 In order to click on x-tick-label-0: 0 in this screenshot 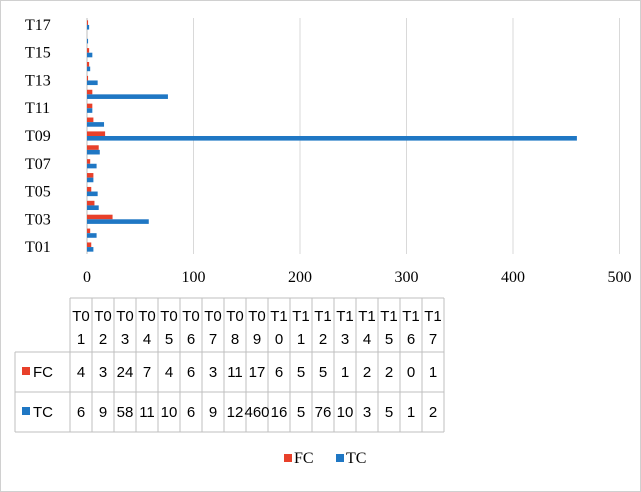, I will do `click(87, 277)`.